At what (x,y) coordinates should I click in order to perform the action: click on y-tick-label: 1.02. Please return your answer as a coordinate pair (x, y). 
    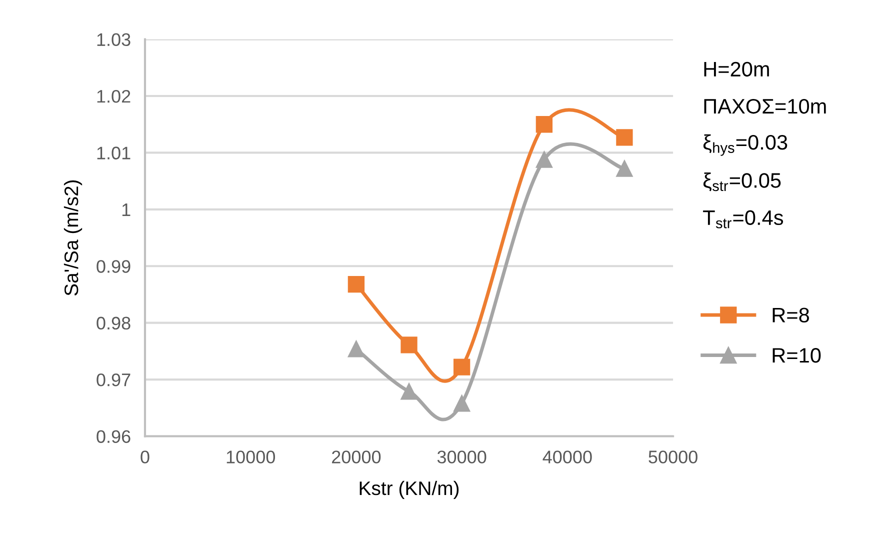
    Looking at the image, I should click on (113, 96).